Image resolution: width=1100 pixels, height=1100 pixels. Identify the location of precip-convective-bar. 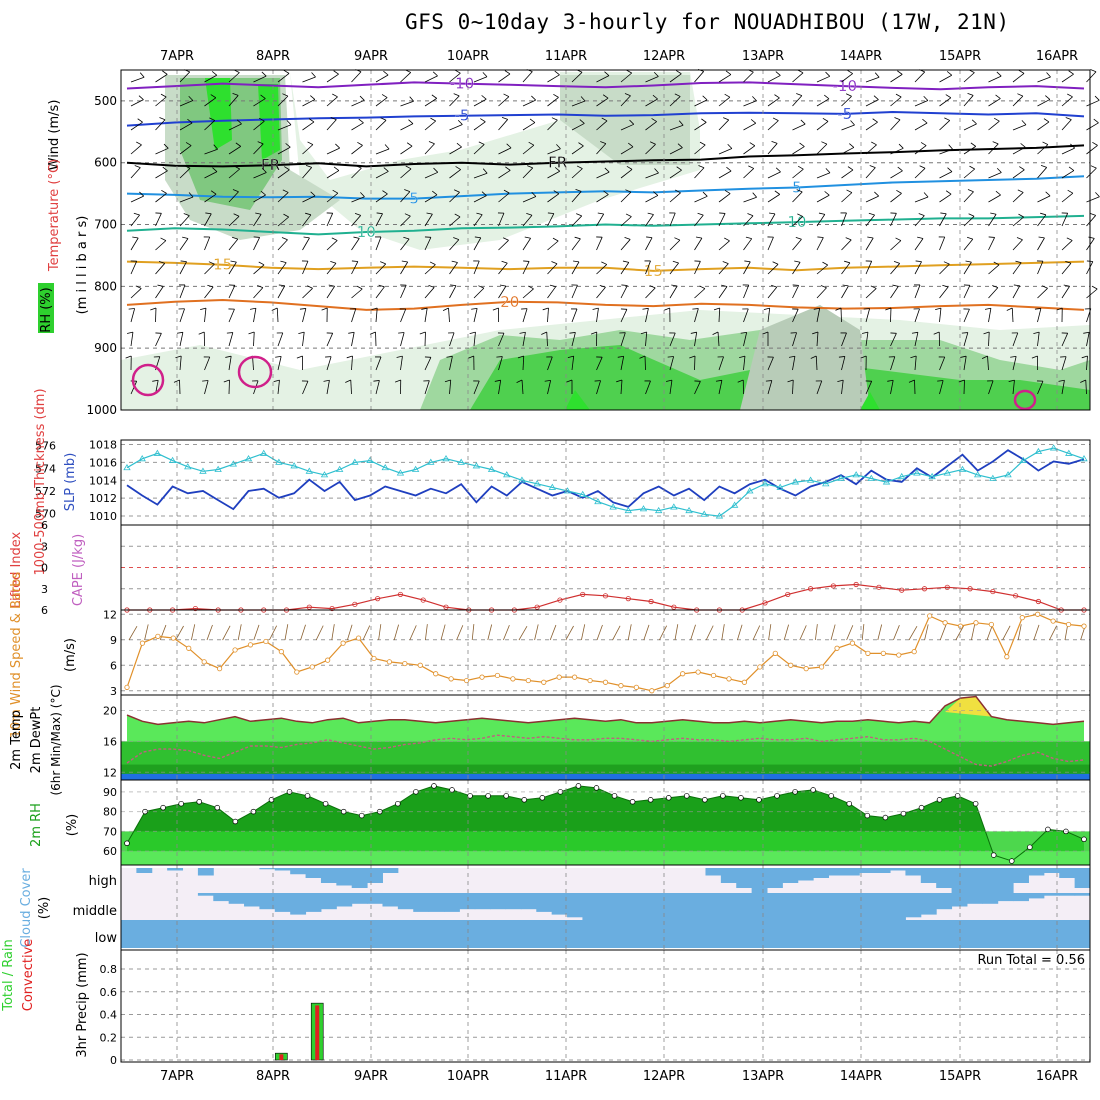
(317, 1032).